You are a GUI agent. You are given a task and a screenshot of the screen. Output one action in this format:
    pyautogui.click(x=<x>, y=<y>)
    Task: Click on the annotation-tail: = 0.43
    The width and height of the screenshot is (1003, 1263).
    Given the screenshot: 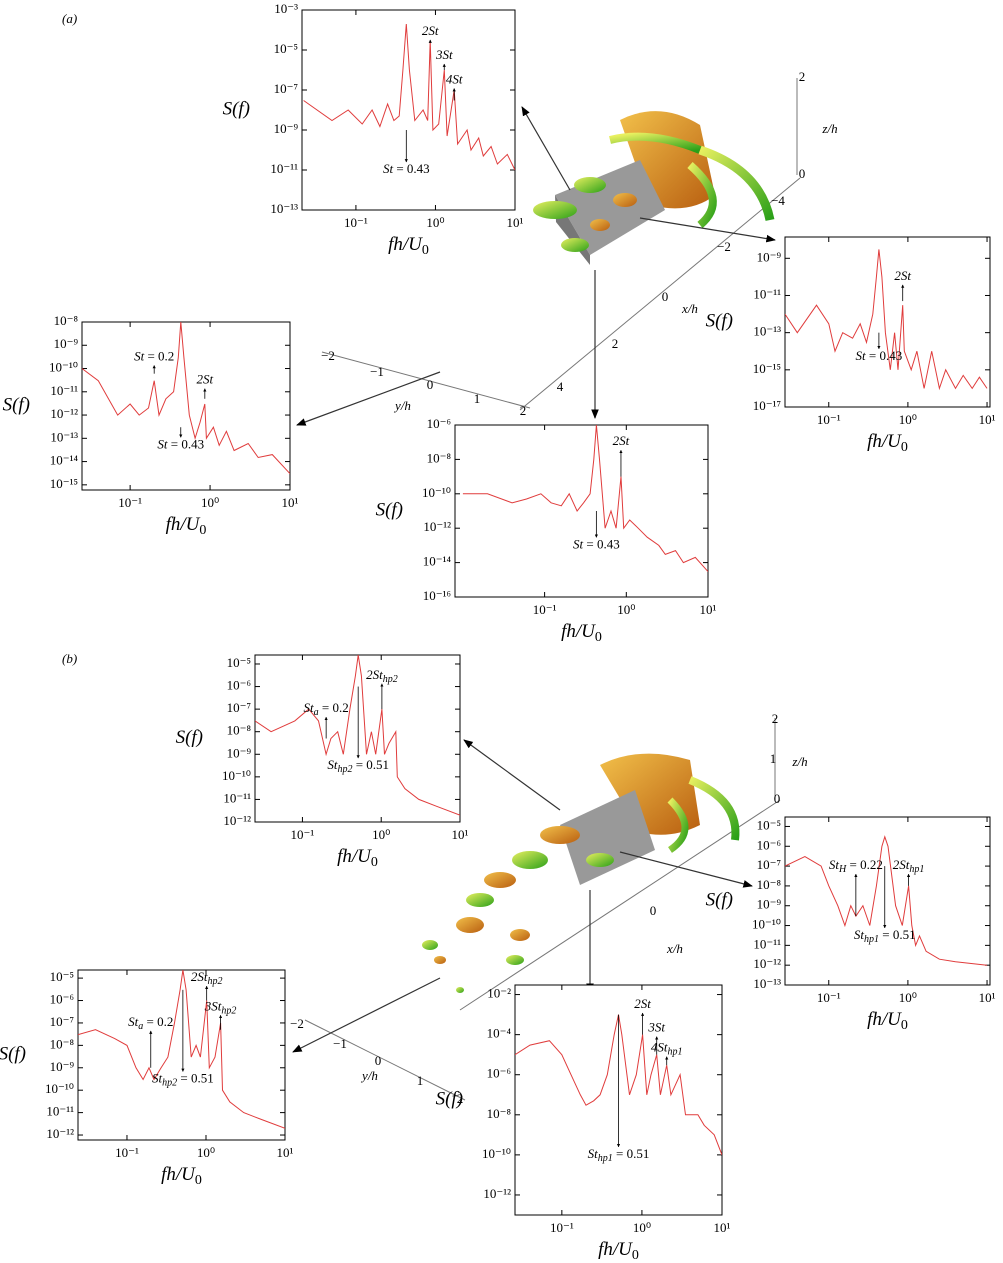 What is the action you would take?
    pyautogui.click(x=411, y=168)
    